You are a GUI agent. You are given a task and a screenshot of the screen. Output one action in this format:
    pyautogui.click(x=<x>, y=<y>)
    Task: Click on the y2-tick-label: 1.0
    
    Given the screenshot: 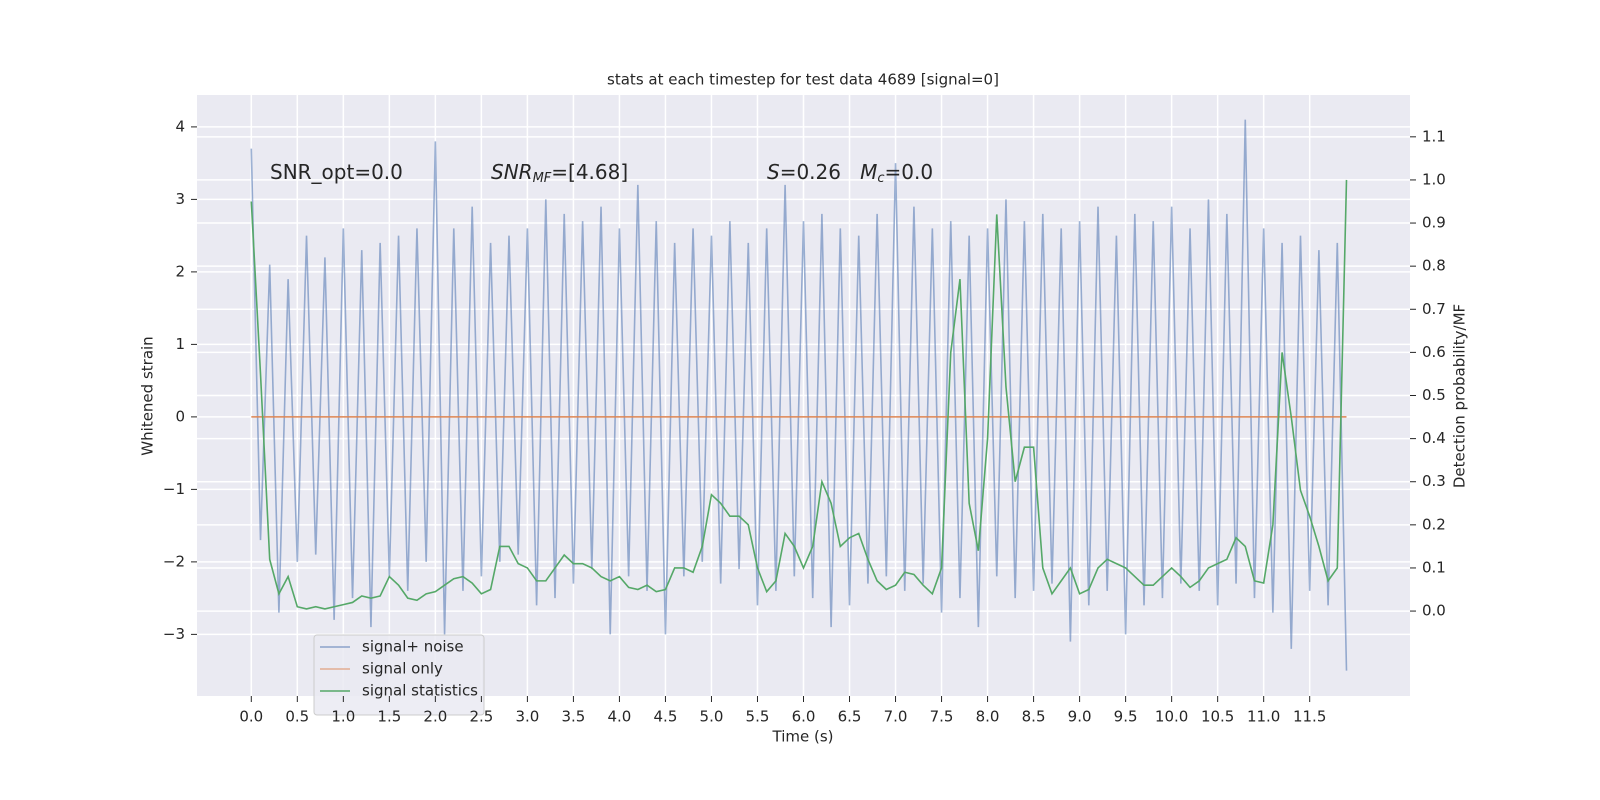 What is the action you would take?
    pyautogui.click(x=1434, y=179)
    